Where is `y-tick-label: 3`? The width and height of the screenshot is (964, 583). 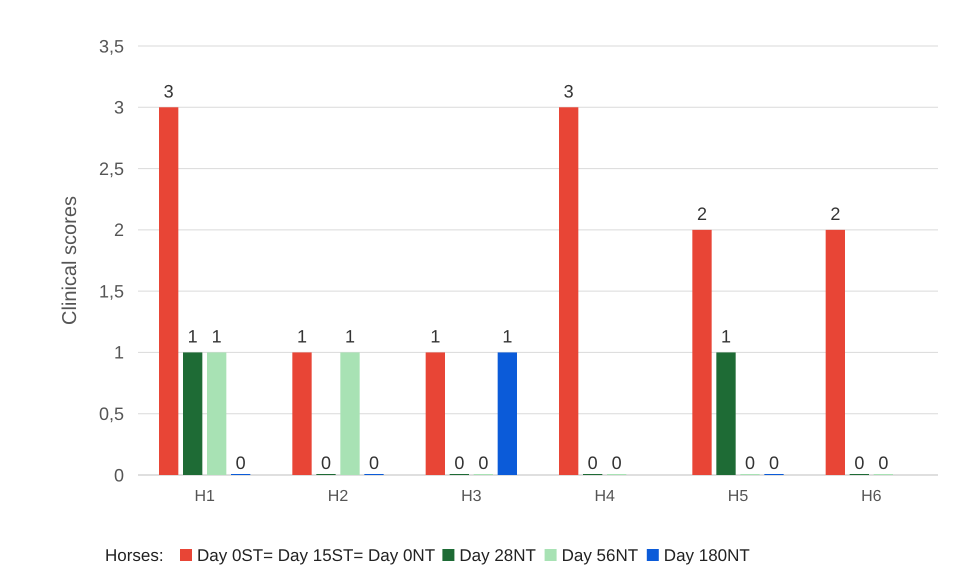
y-tick-label: 3 is located at coordinates (119, 108).